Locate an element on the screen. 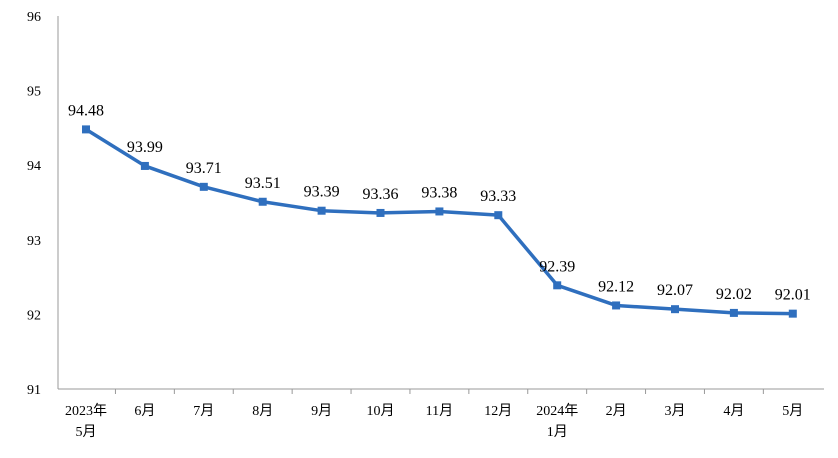 The width and height of the screenshot is (838, 458). y-tick-label: 93 is located at coordinates (34, 241).